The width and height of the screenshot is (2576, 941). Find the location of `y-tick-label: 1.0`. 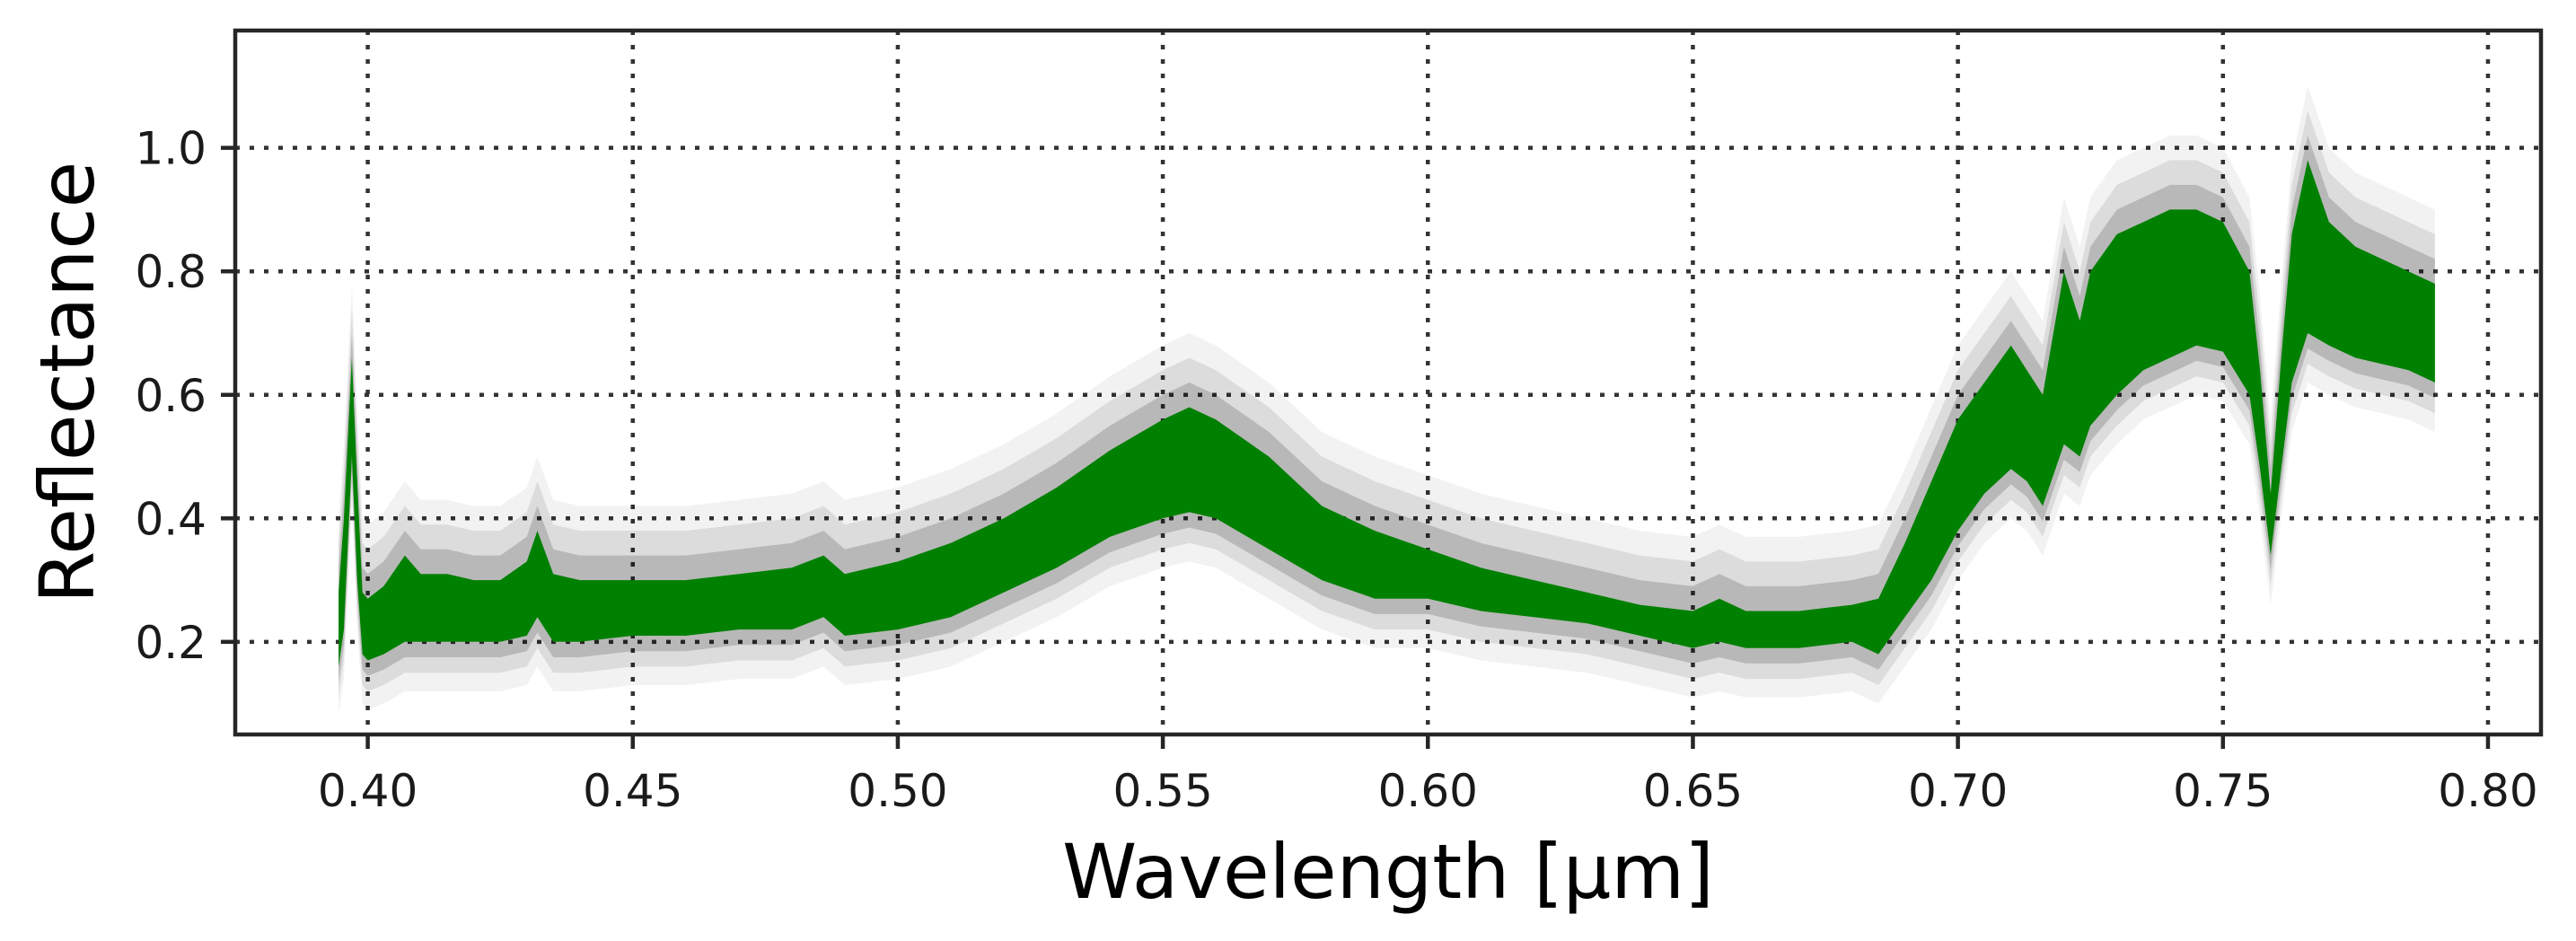

y-tick-label: 1.0 is located at coordinates (171, 149).